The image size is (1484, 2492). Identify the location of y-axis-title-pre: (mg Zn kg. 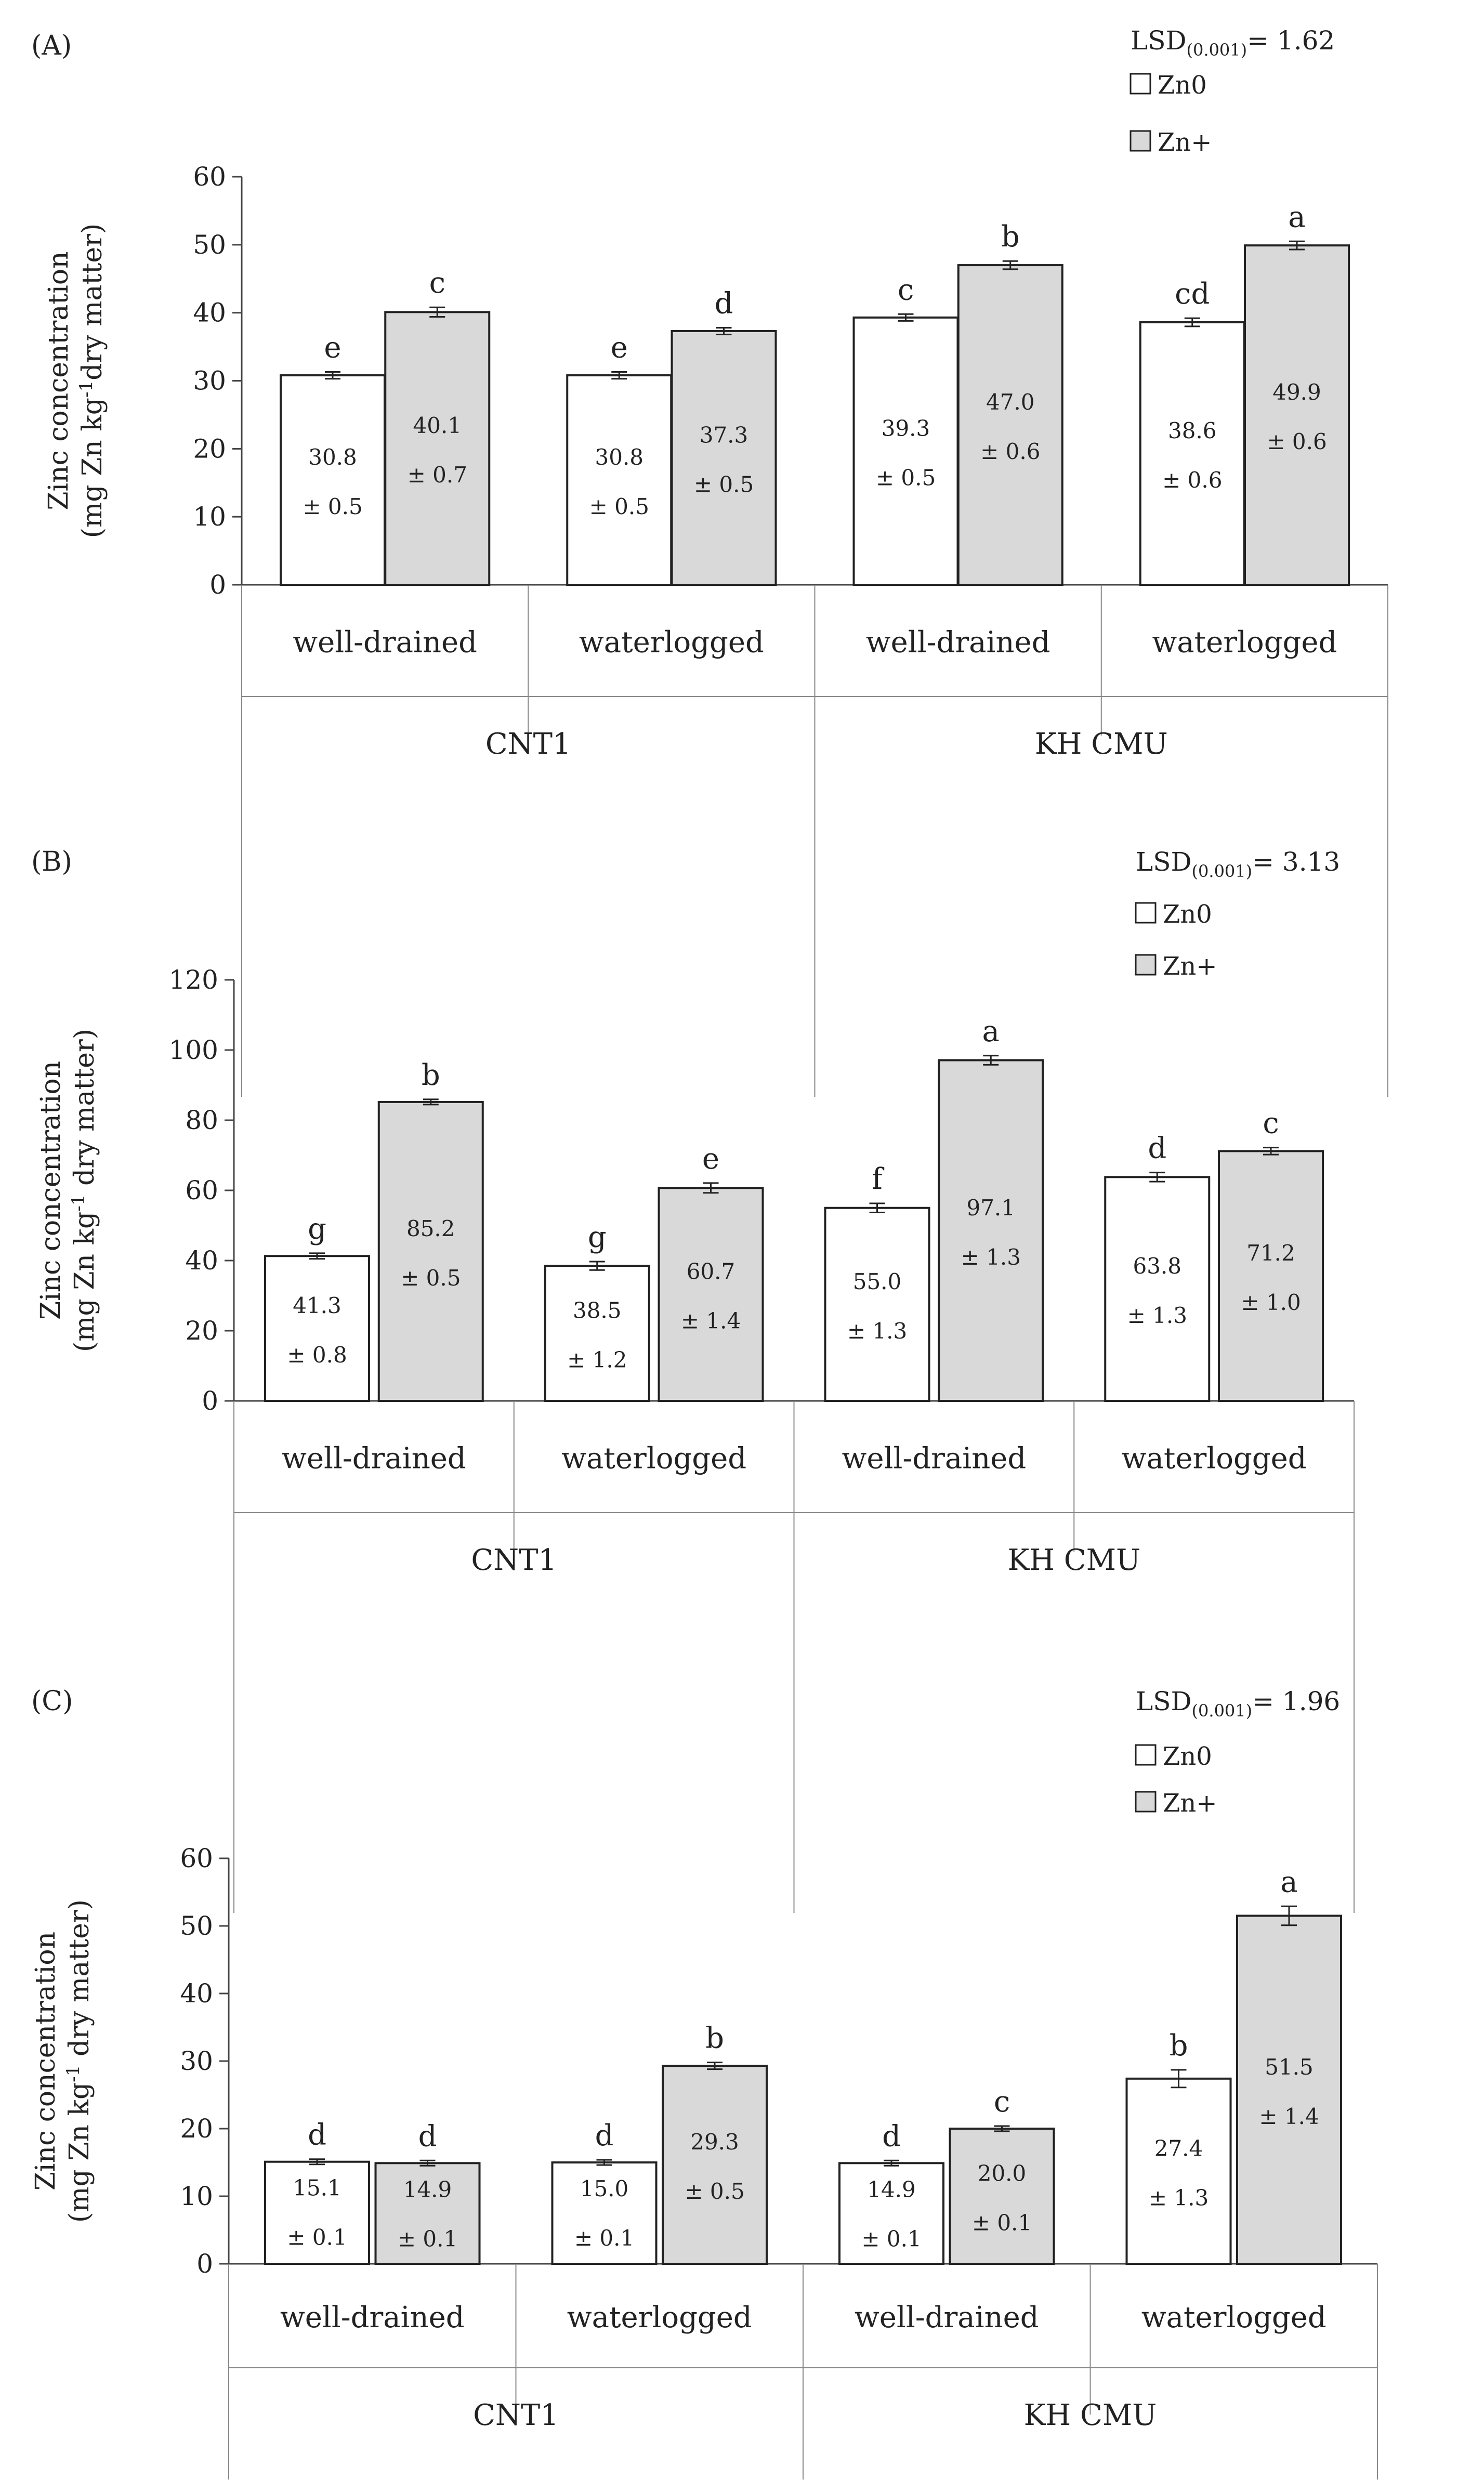
(84, 1282).